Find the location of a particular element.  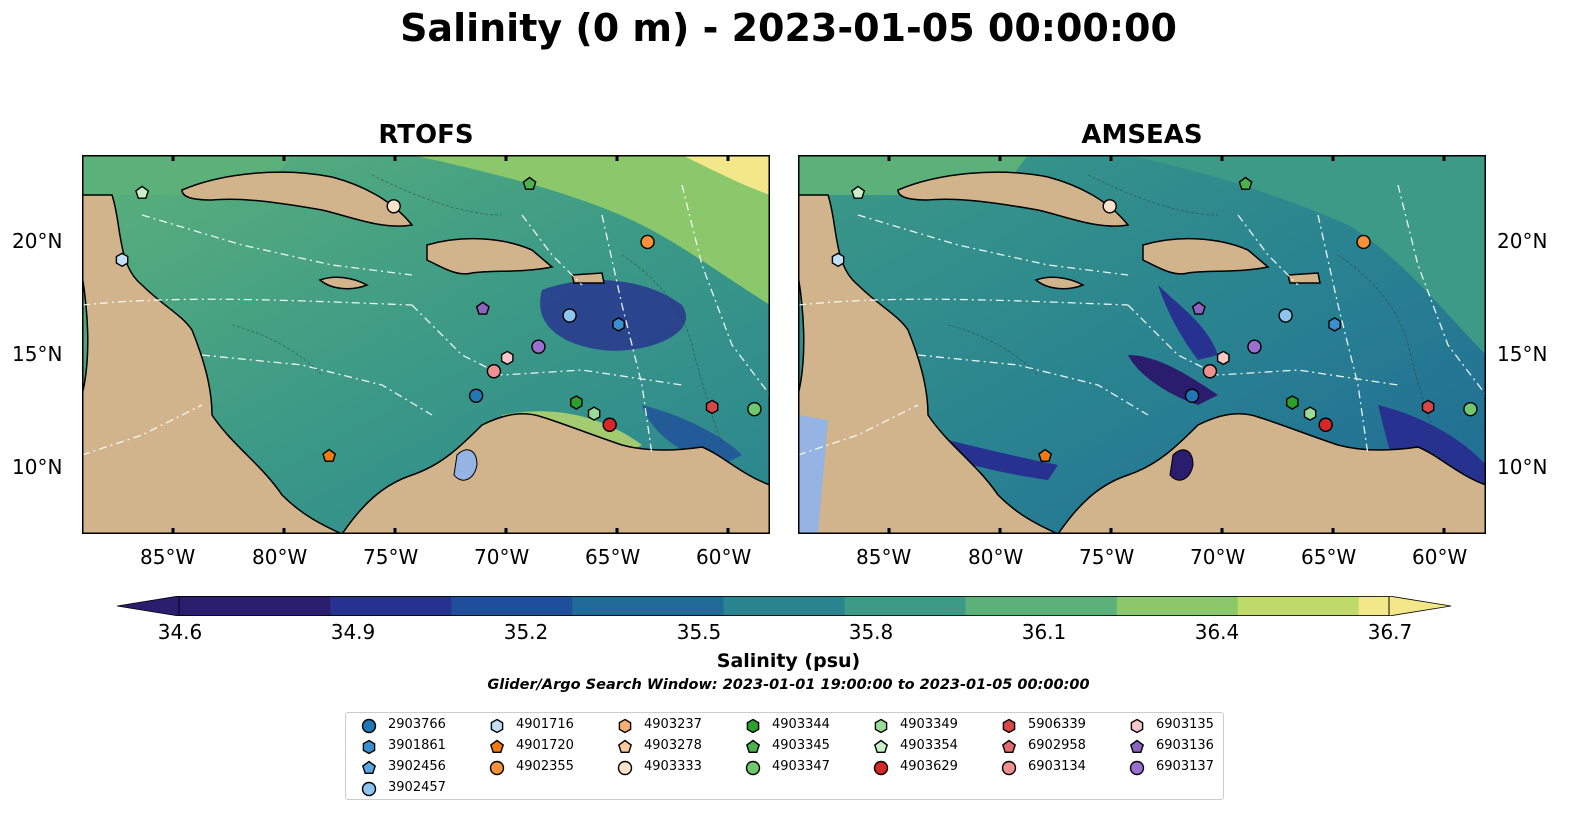

legend-item-label: 4903629 is located at coordinates (929, 766).